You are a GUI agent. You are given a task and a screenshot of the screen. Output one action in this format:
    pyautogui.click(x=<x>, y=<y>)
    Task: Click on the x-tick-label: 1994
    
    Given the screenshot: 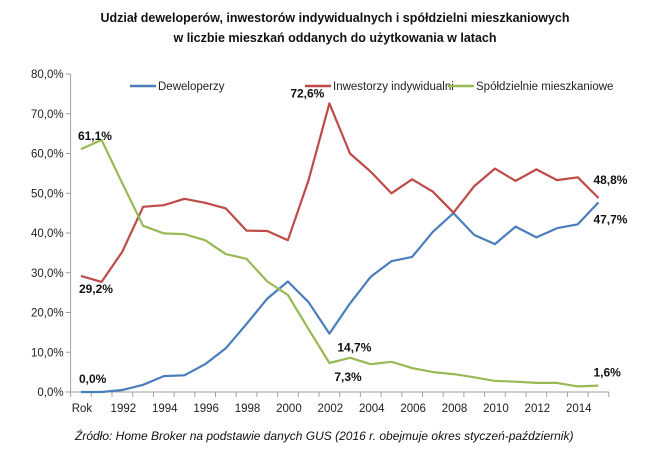 What is the action you would take?
    pyautogui.click(x=165, y=409)
    